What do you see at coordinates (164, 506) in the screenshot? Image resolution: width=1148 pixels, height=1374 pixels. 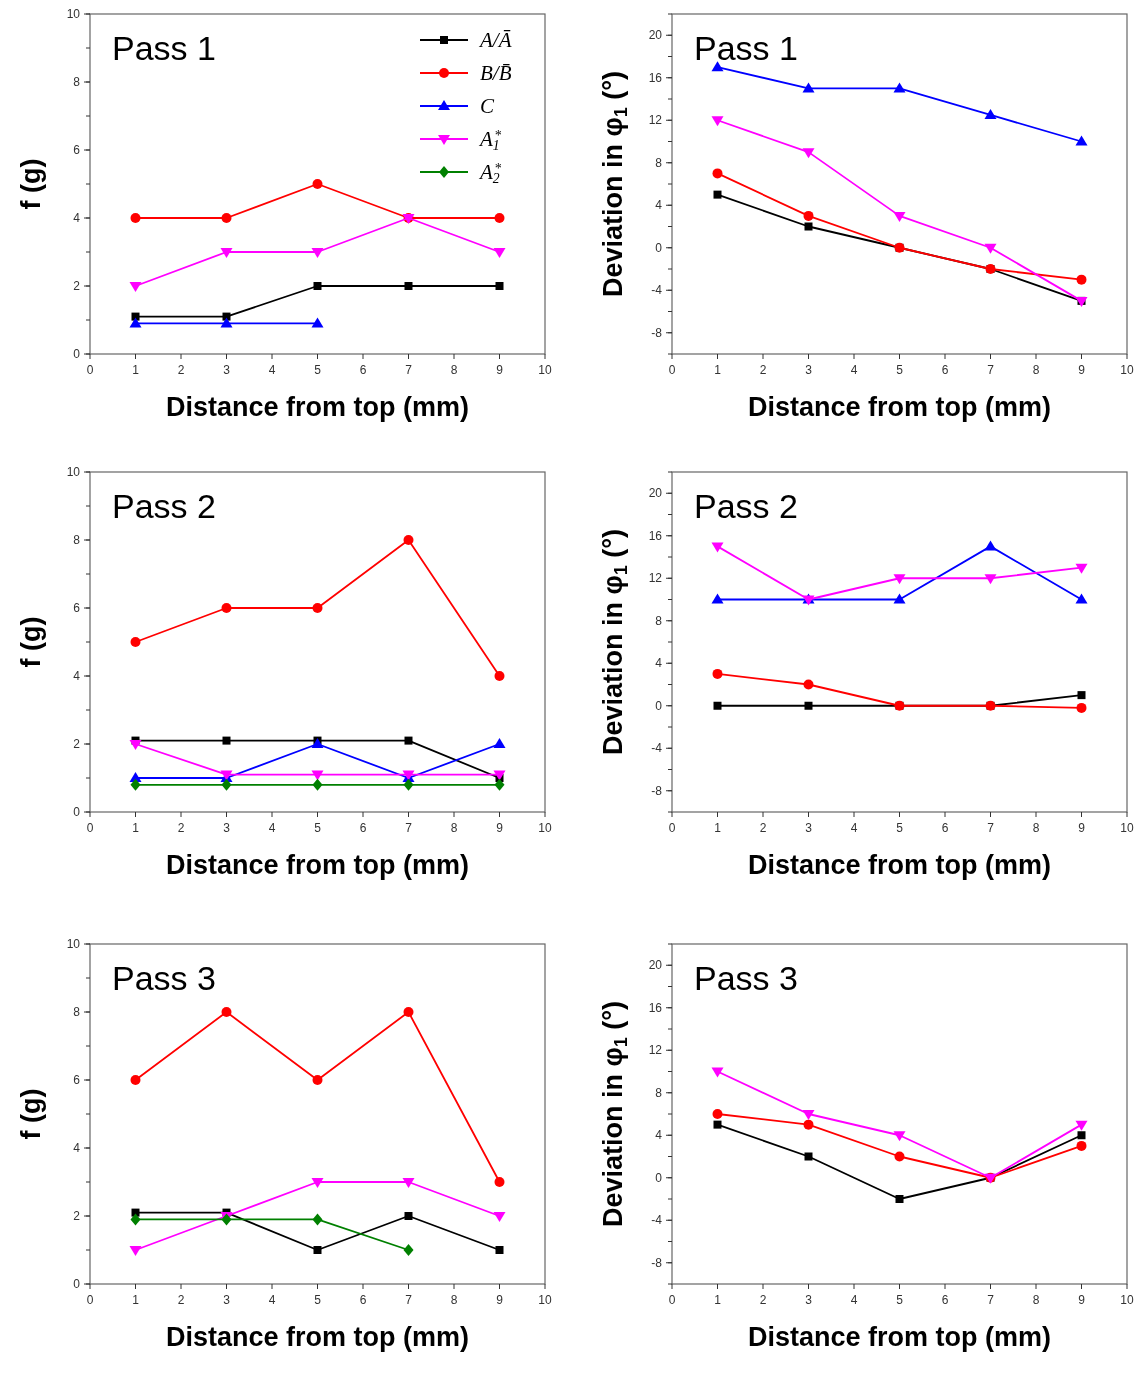 I see `annotation: Pass 2` at bounding box center [164, 506].